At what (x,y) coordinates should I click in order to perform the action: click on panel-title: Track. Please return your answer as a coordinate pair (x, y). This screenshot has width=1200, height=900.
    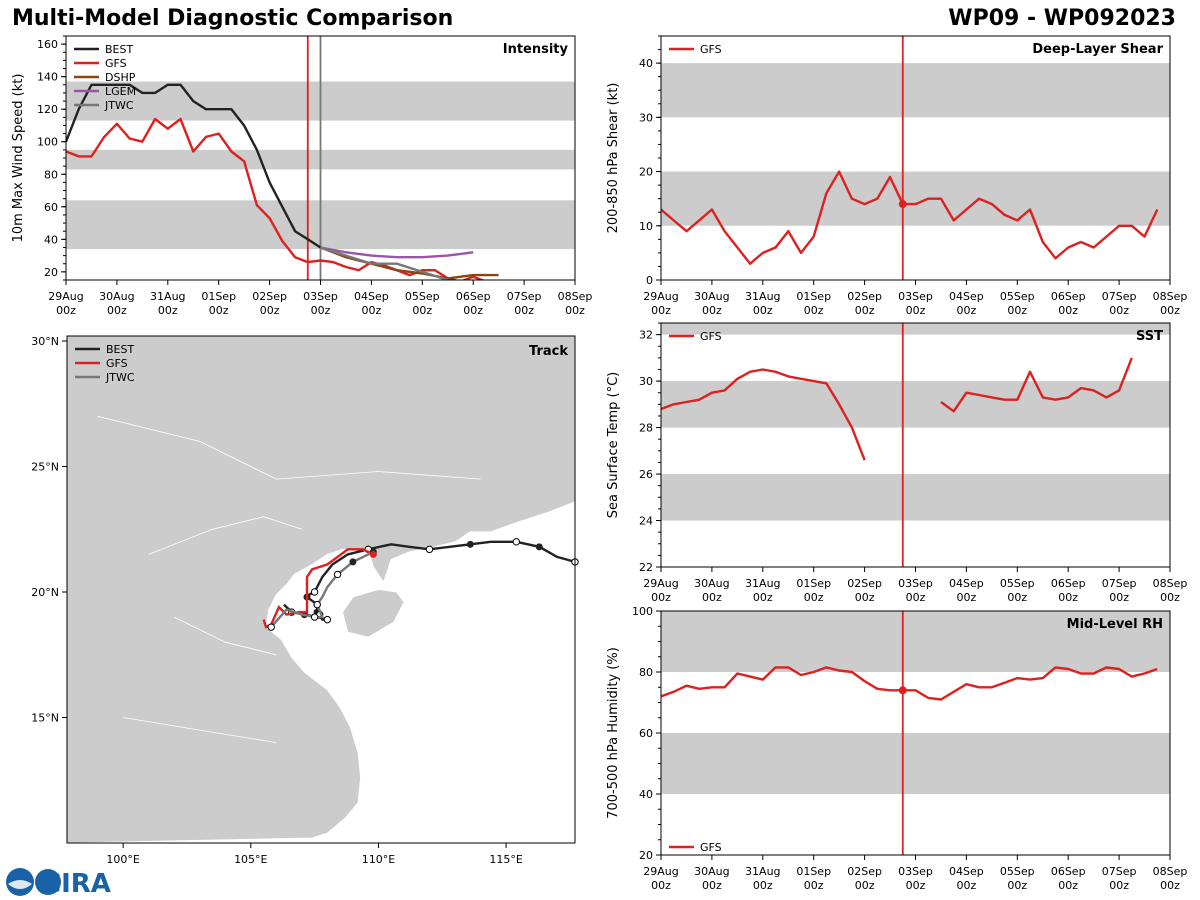
    Looking at the image, I should click on (548, 351).